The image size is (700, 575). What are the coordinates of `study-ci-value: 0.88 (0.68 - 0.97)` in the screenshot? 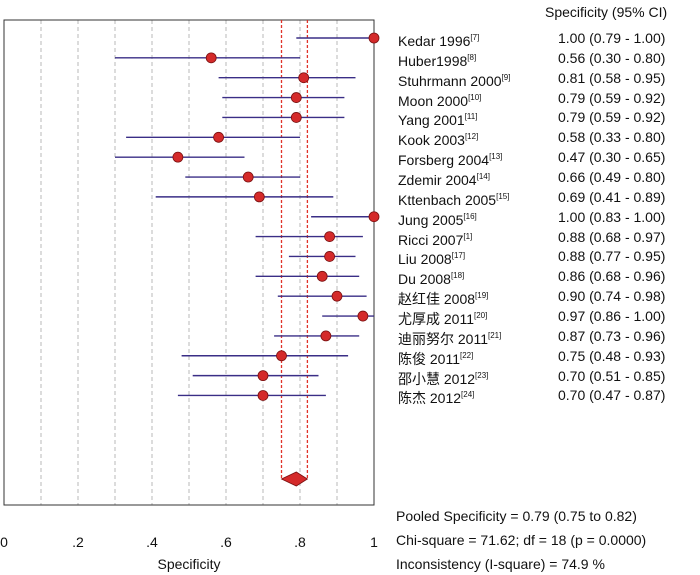 It's located at (612, 236).